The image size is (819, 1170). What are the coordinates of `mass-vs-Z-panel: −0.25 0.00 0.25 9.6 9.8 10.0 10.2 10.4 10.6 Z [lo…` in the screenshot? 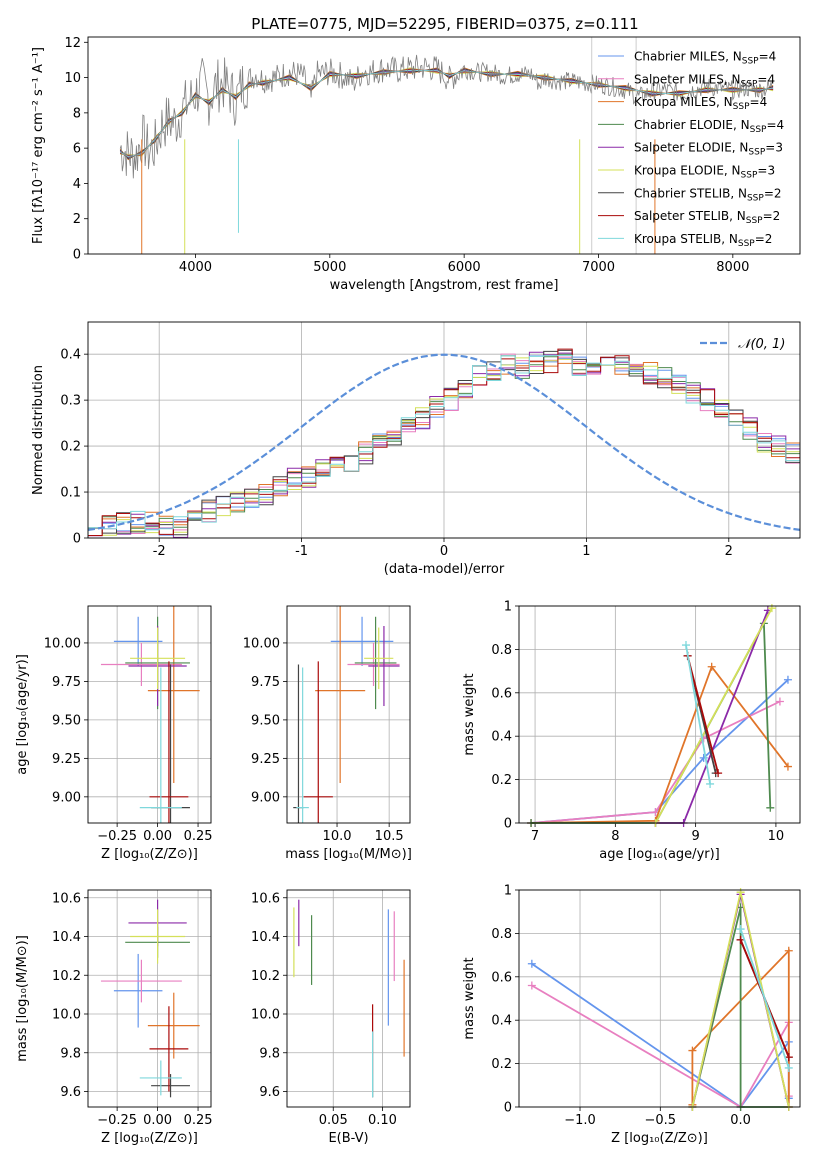 It's located at (114, 1017).